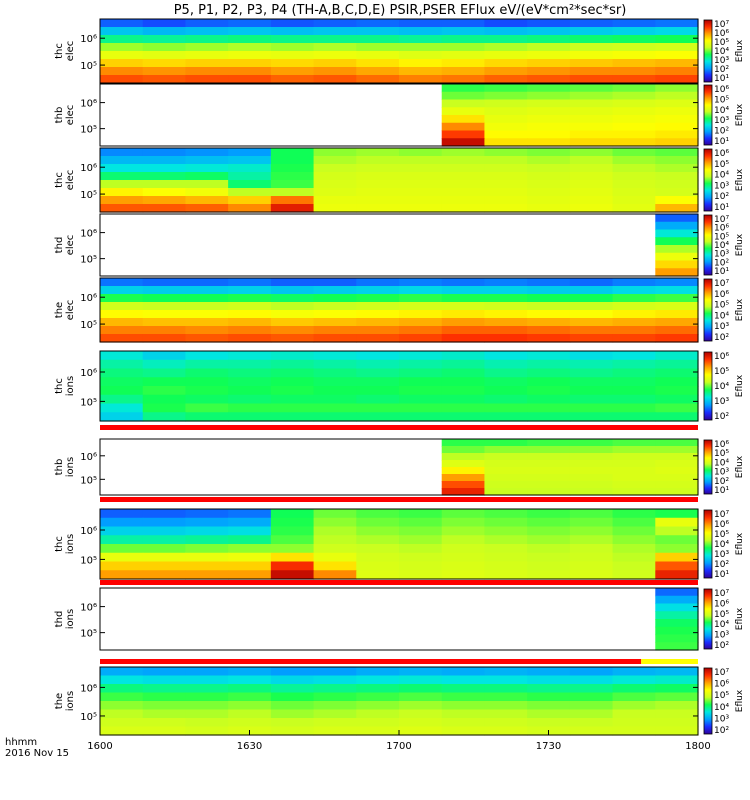  What do you see at coordinates (721, 402) in the screenshot?
I see `colorbar-tick-label: 10³` at bounding box center [721, 402].